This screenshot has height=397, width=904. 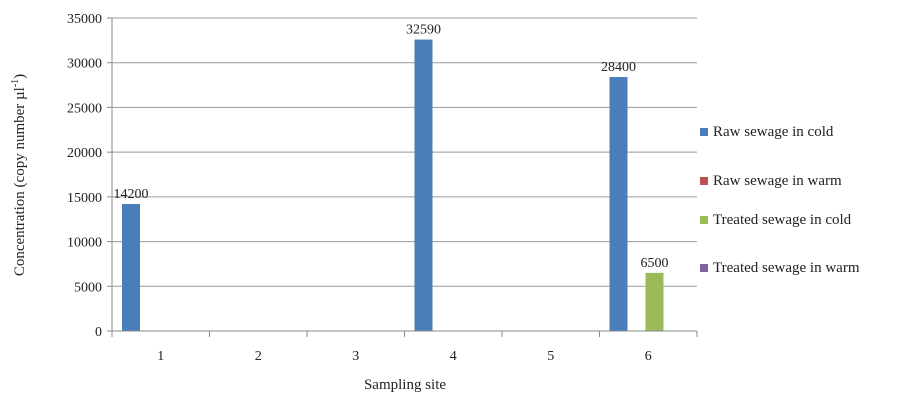 What do you see at coordinates (786, 268) in the screenshot?
I see `legend-label: Treated sewage in warm` at bounding box center [786, 268].